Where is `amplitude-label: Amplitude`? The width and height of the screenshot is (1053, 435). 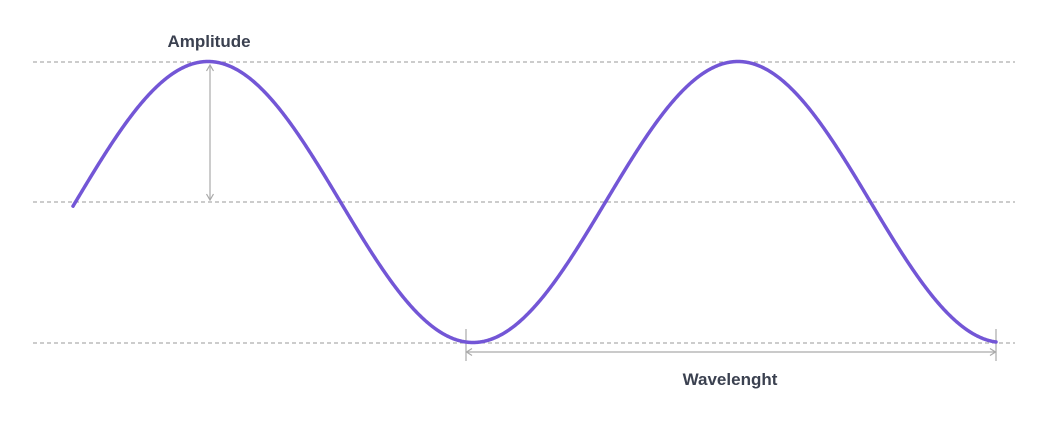 amplitude-label: Amplitude is located at coordinates (208, 41).